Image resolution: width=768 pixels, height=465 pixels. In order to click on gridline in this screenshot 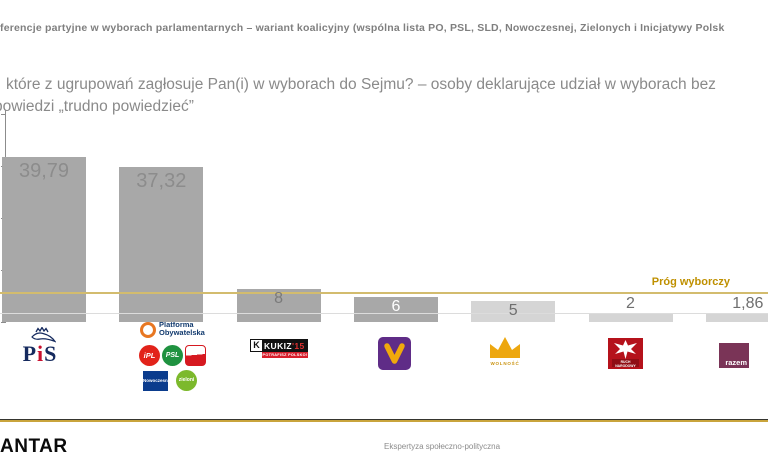, I will do `click(384, 313)`.